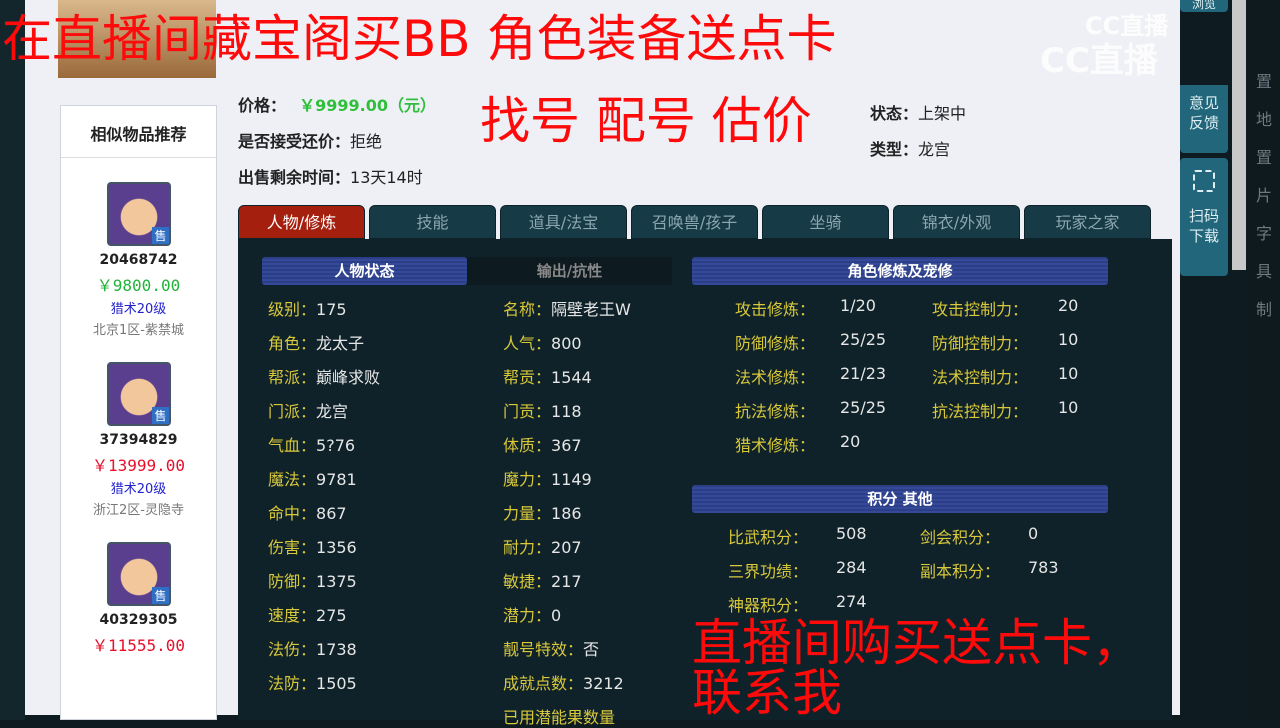 The width and height of the screenshot is (1280, 728). I want to click on cultivation-header: 角色修炼及宠修, so click(900, 271).